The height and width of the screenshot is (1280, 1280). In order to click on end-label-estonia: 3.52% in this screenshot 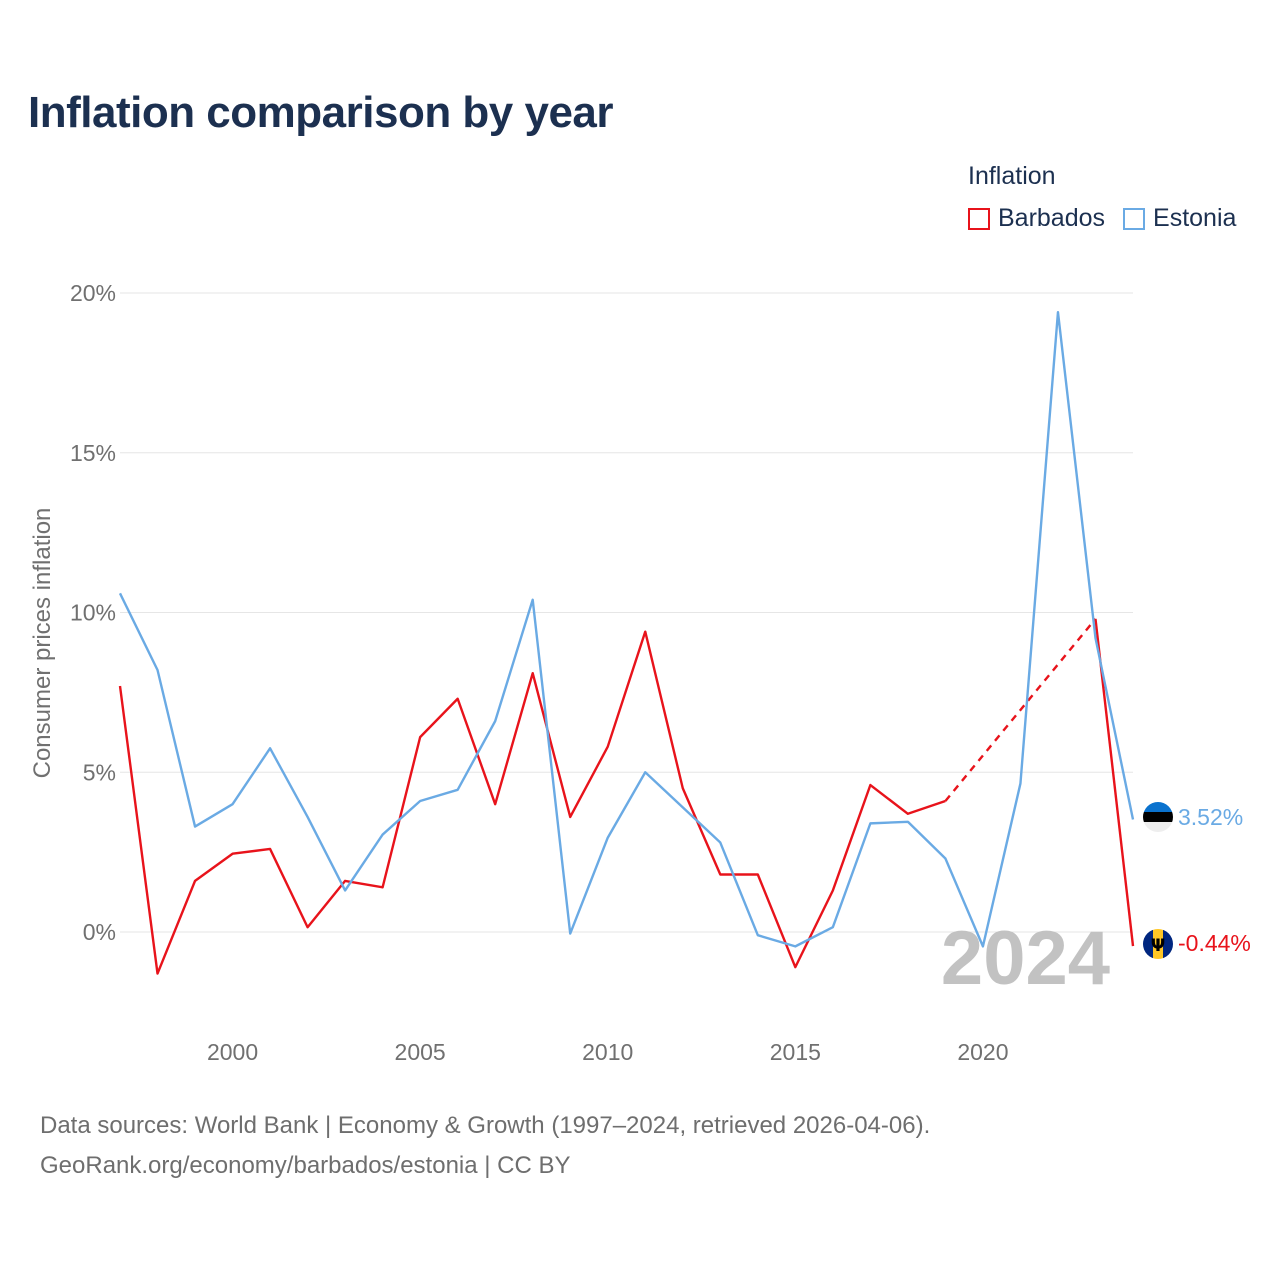, I will do `click(1210, 817)`.